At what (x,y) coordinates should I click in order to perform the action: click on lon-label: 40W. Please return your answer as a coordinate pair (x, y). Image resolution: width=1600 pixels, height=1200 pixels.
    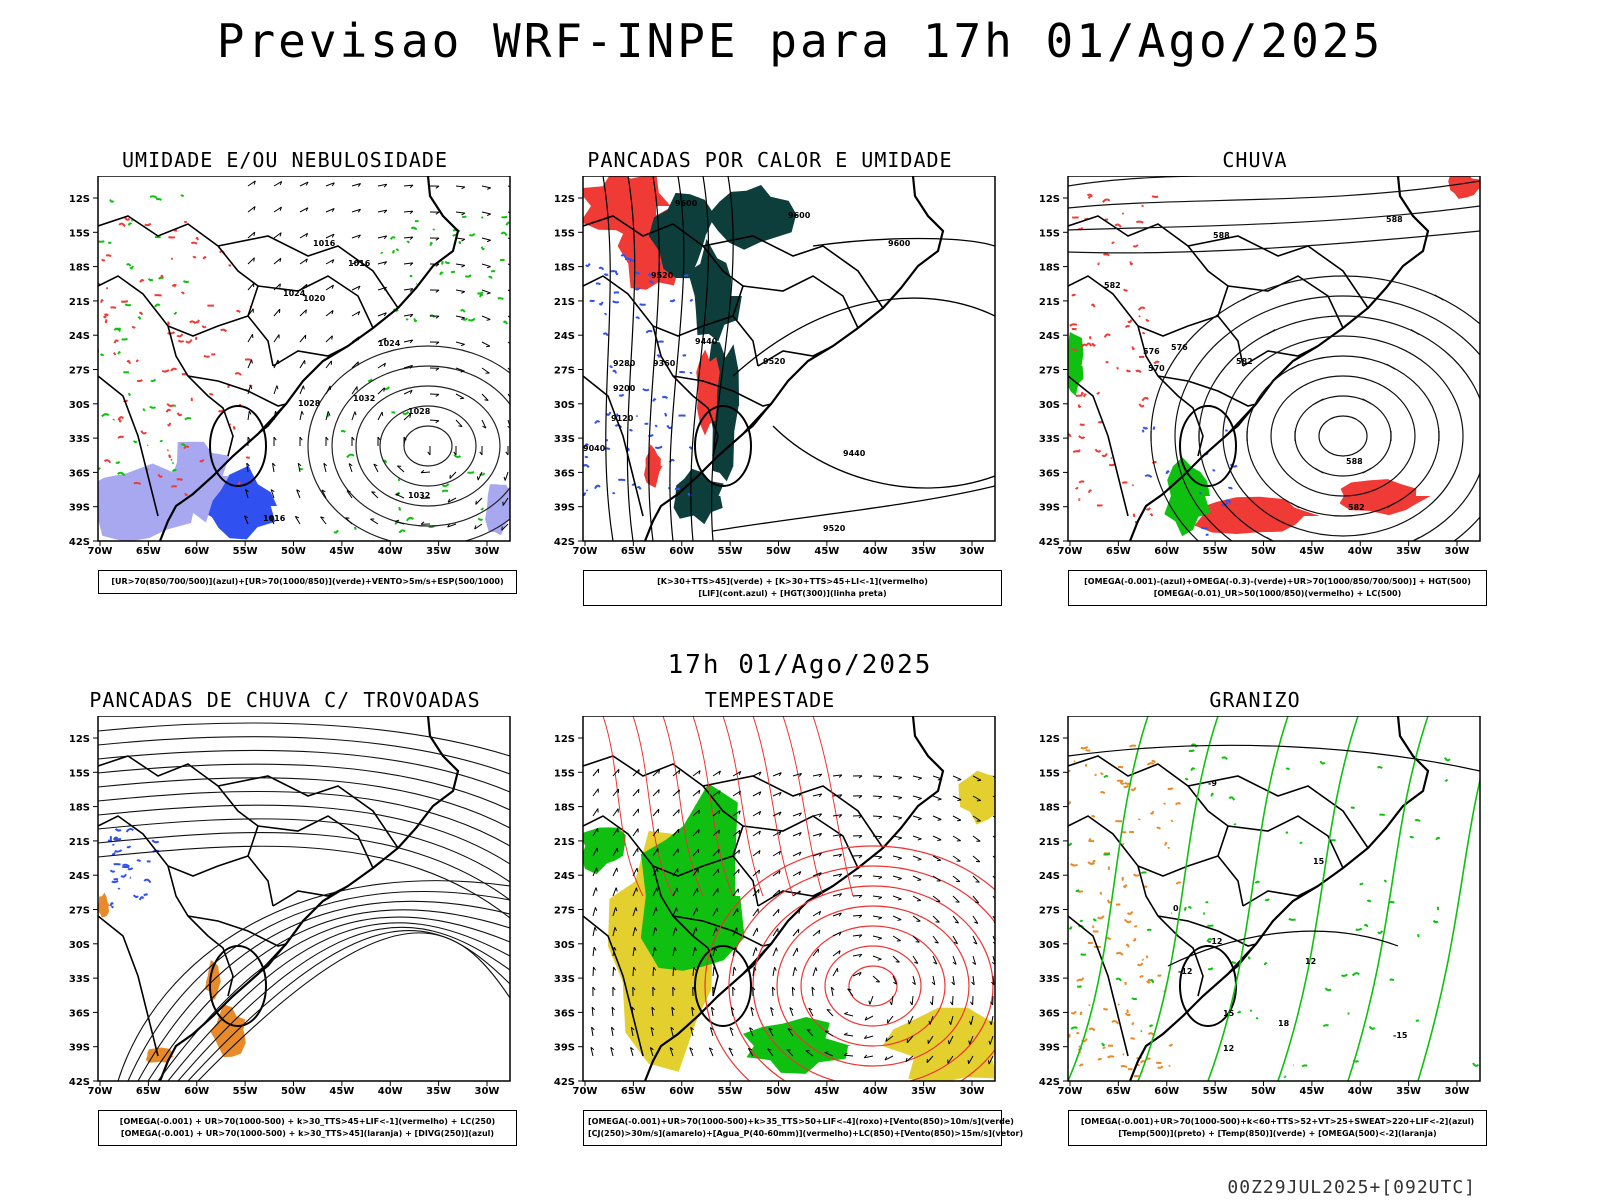
    Looking at the image, I should click on (875, 1091).